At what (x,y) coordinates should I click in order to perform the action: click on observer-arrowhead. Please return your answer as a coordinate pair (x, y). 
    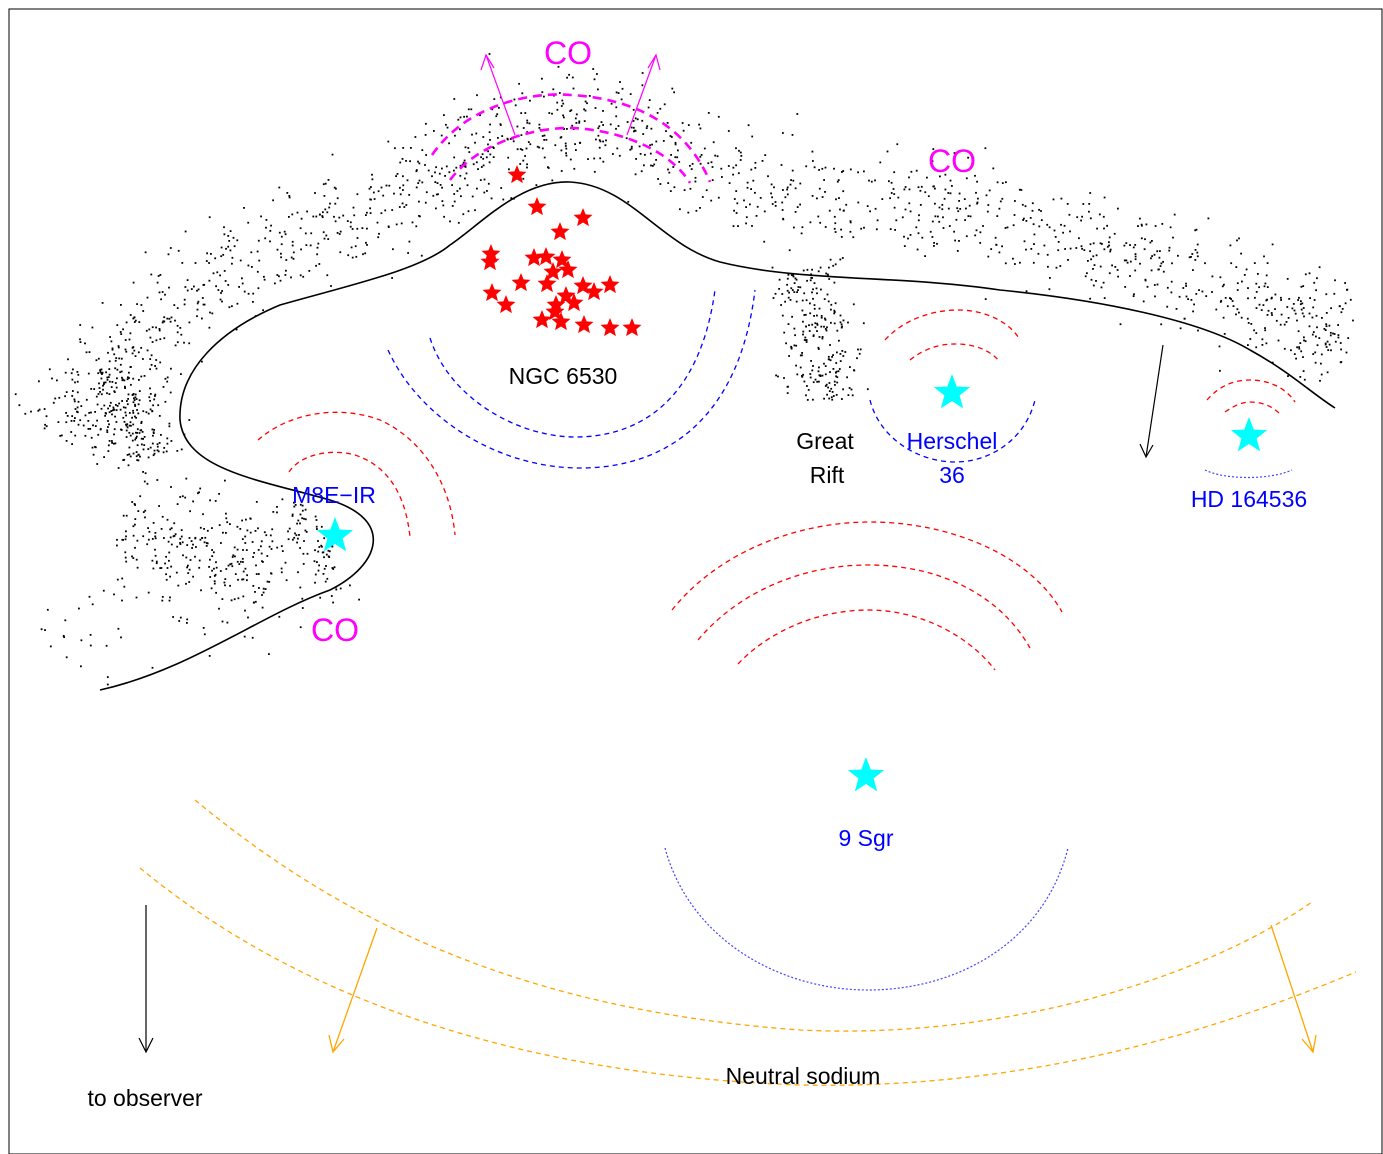
    Looking at the image, I should click on (146, 1045).